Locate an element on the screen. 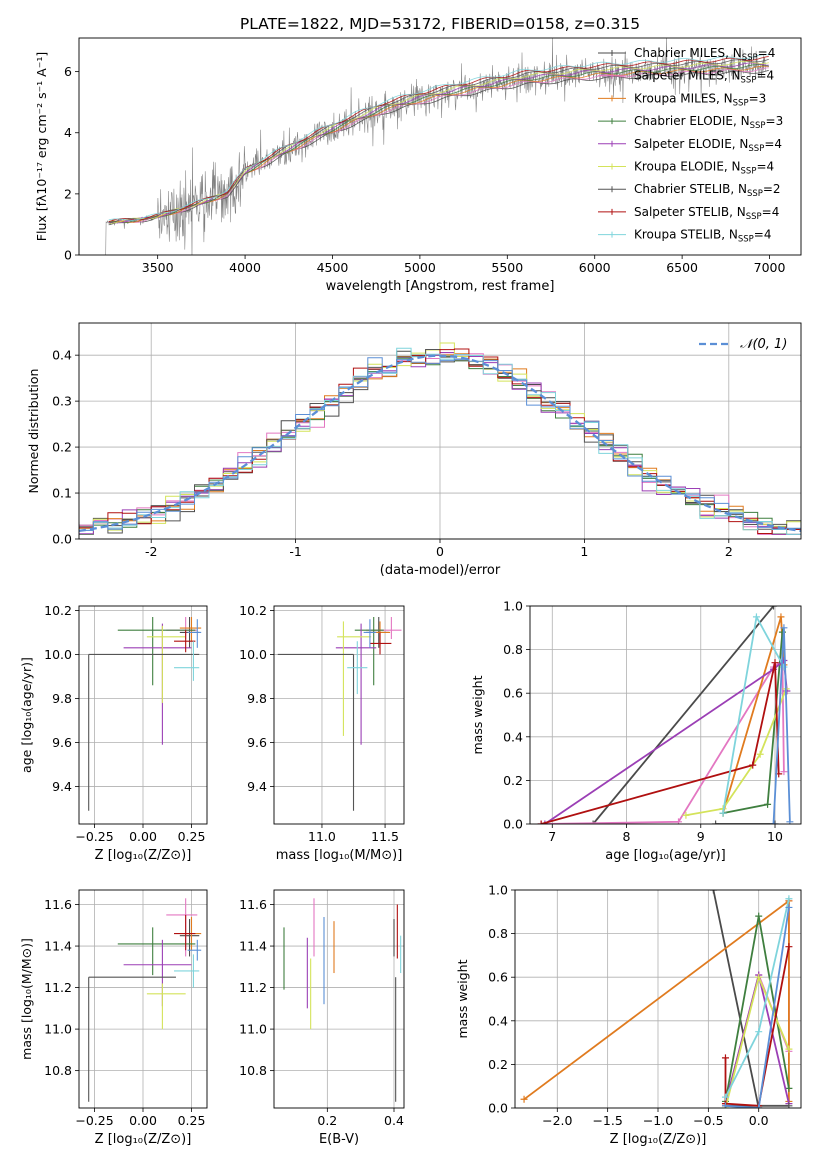 This screenshot has width=819, height=1170. x-tick-label: −0.5 is located at coordinates (708, 1120).